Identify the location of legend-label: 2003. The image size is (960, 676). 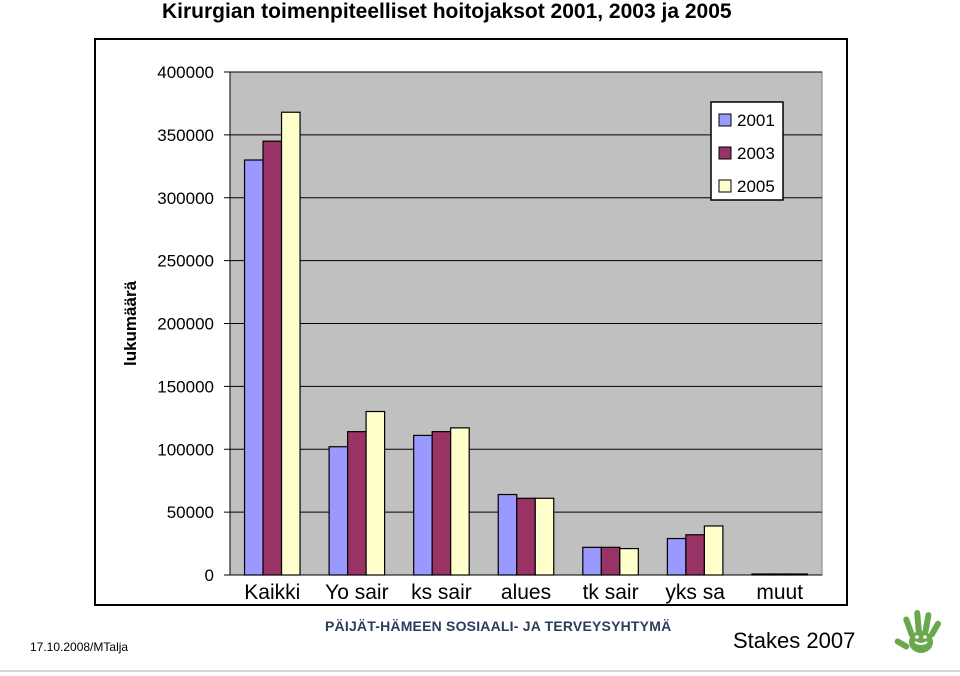
(756, 153).